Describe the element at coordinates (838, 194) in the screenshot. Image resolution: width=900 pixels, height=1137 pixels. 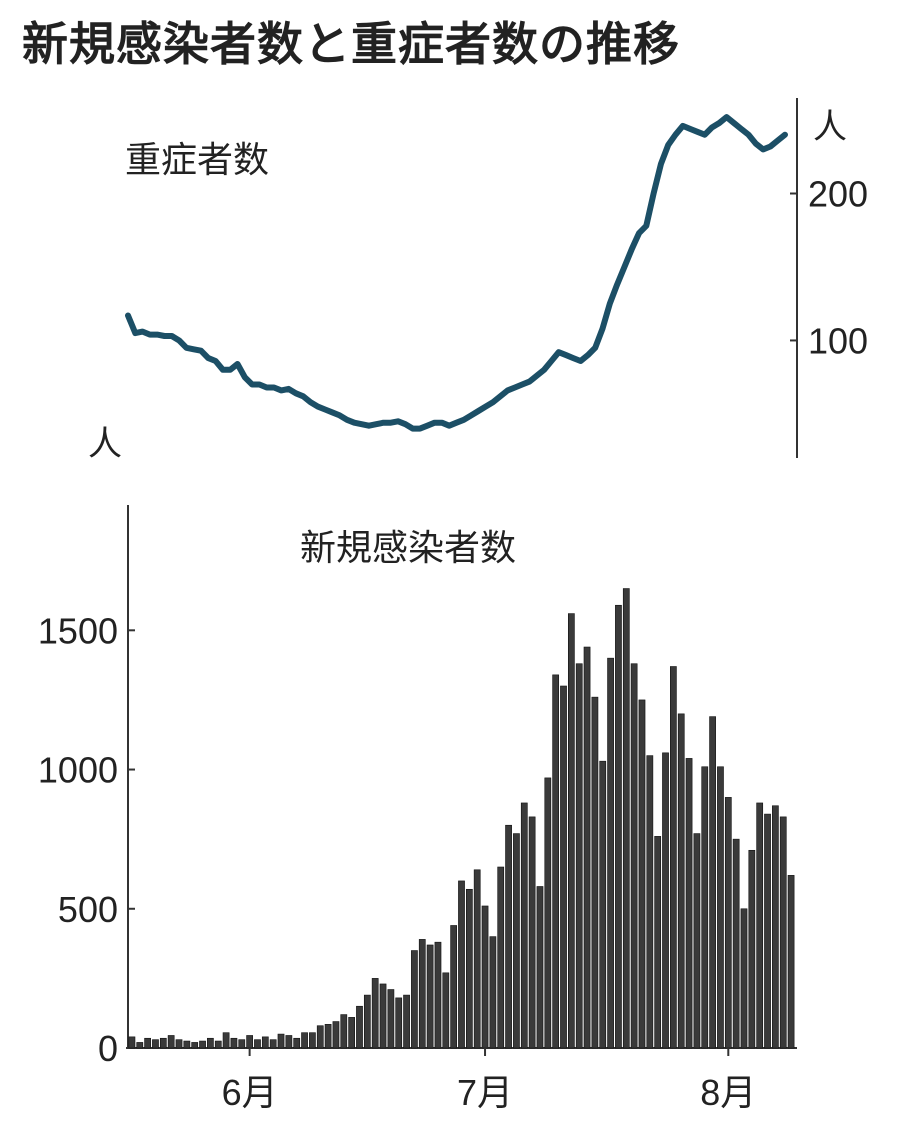
I see `severe-y-tick-label: 200` at that location.